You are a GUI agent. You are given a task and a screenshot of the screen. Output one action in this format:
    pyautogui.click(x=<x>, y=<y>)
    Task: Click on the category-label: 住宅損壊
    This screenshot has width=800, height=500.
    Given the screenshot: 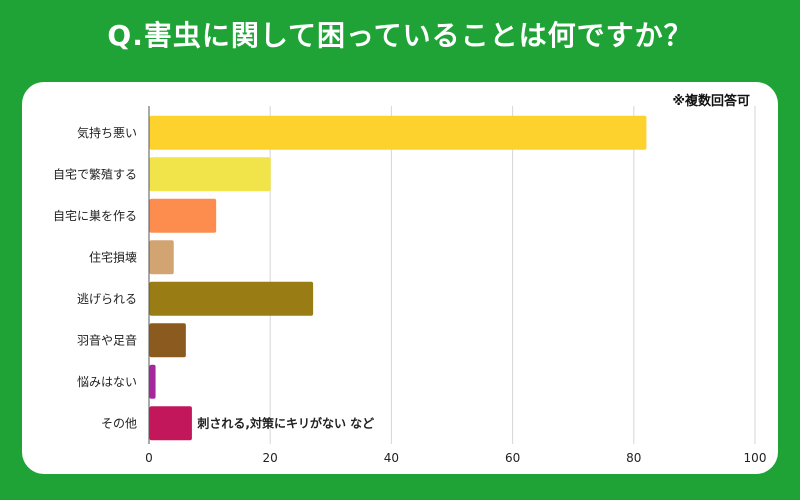 What is the action you would take?
    pyautogui.click(x=113, y=256)
    